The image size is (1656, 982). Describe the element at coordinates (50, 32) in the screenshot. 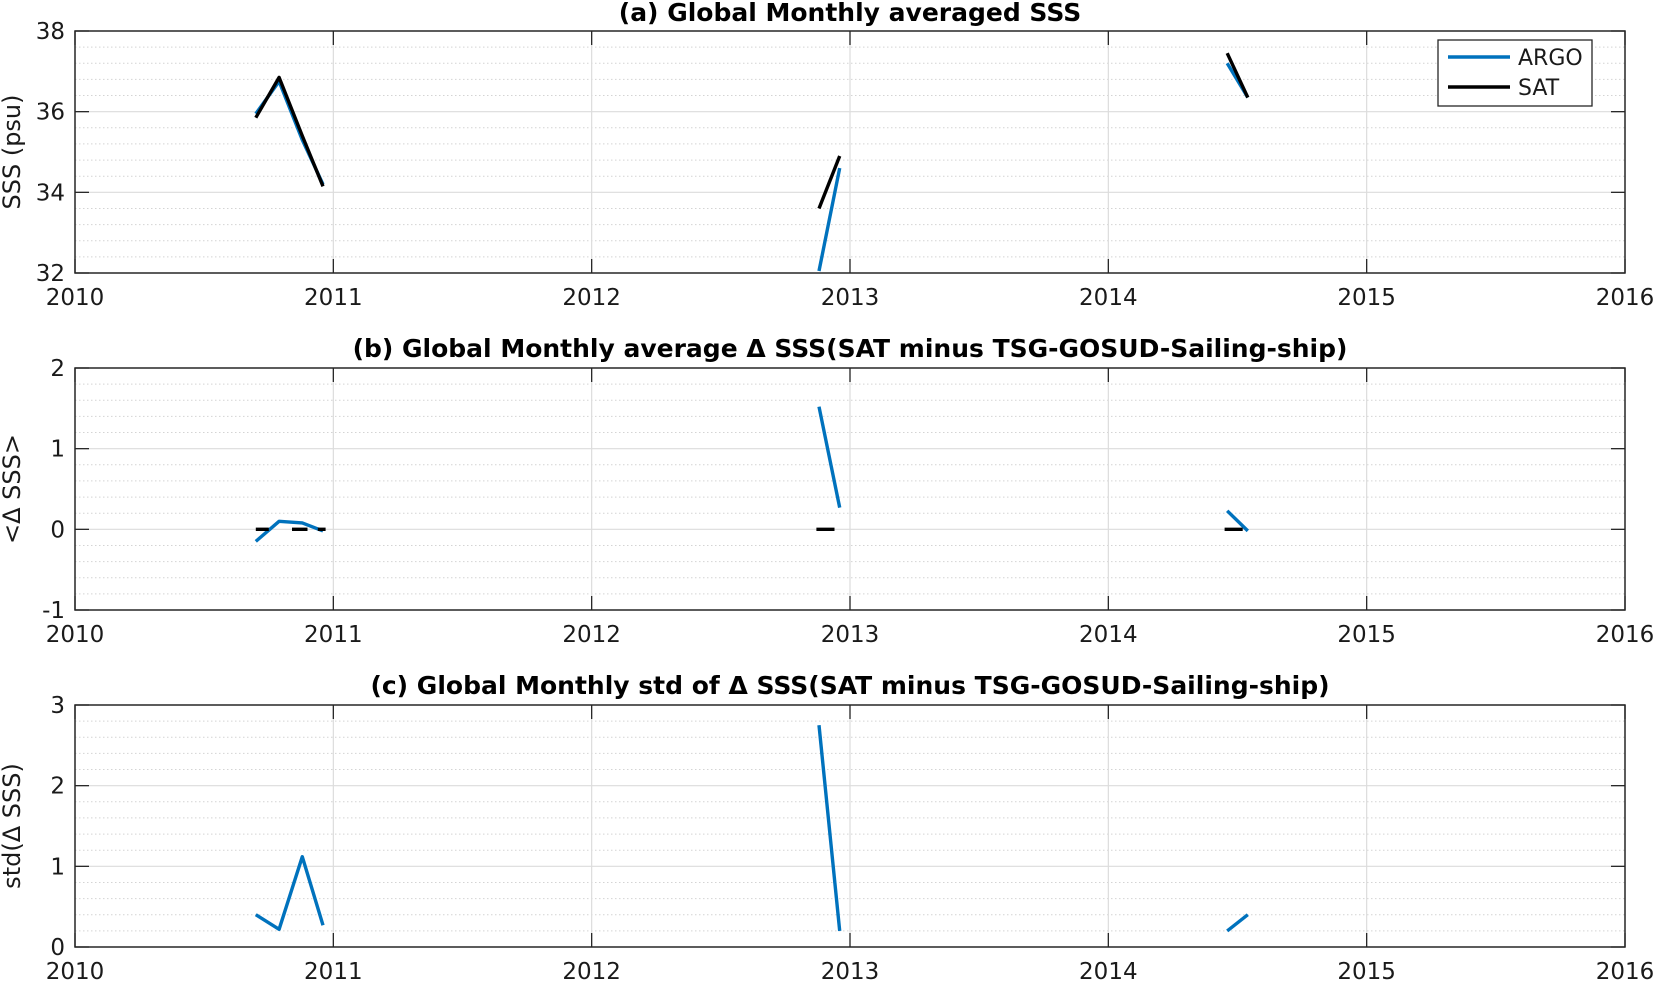

I see `y-tick-label: 38` at that location.